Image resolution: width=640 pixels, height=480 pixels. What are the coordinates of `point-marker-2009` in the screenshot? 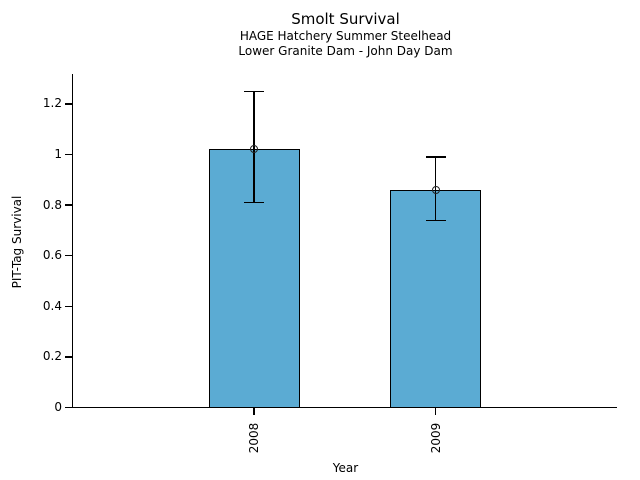 It's located at (435, 189).